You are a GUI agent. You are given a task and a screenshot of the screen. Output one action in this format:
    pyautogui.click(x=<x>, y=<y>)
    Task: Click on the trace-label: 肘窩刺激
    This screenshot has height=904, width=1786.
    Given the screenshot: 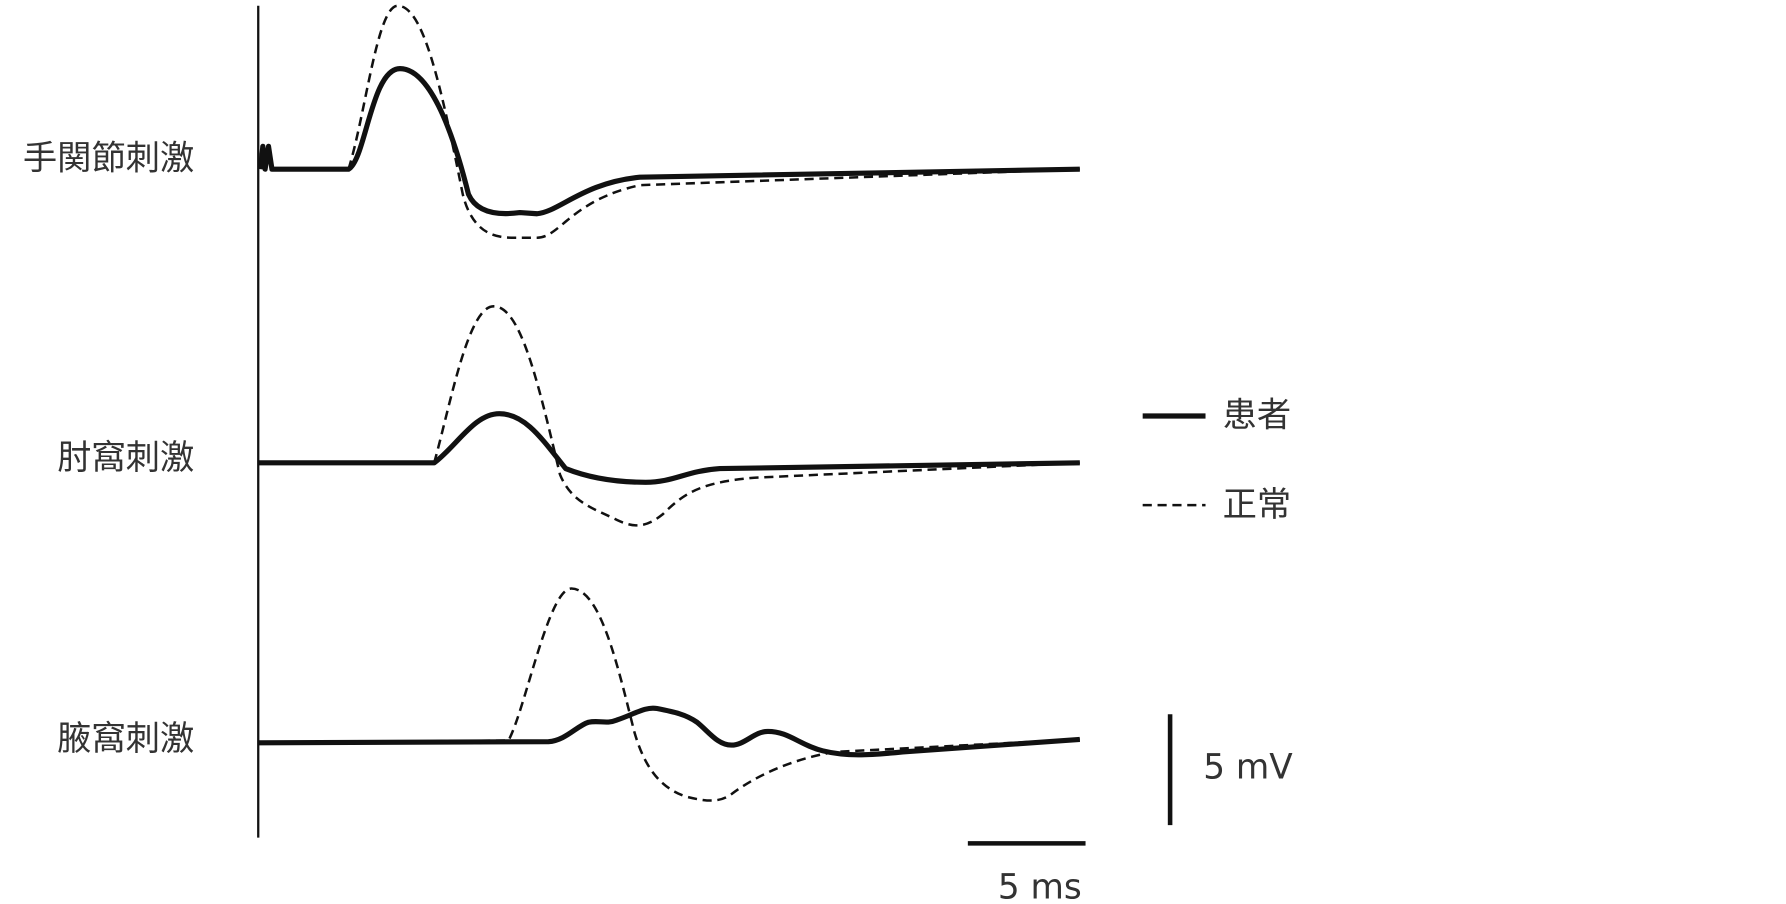 What is the action you would take?
    pyautogui.click(x=125, y=458)
    